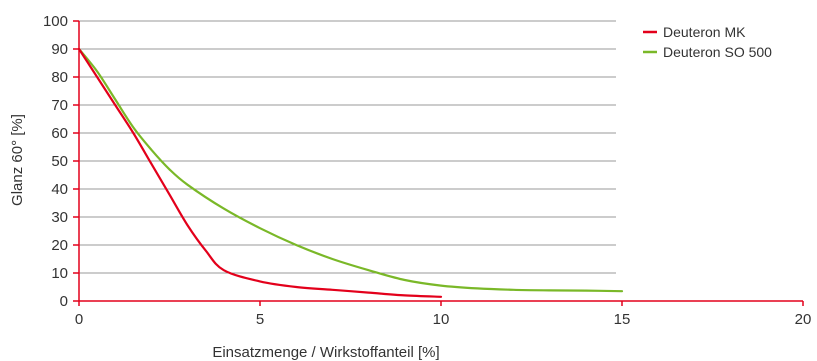 The image size is (817, 361). Describe the element at coordinates (59, 77) in the screenshot. I see `y-tick-label: 80` at that location.